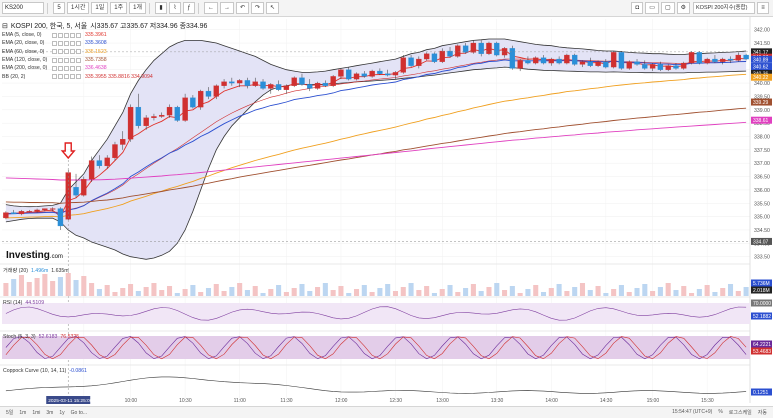 The height and width of the screenshot is (418, 773). I want to click on price-label: 340.22, so click(761, 78).